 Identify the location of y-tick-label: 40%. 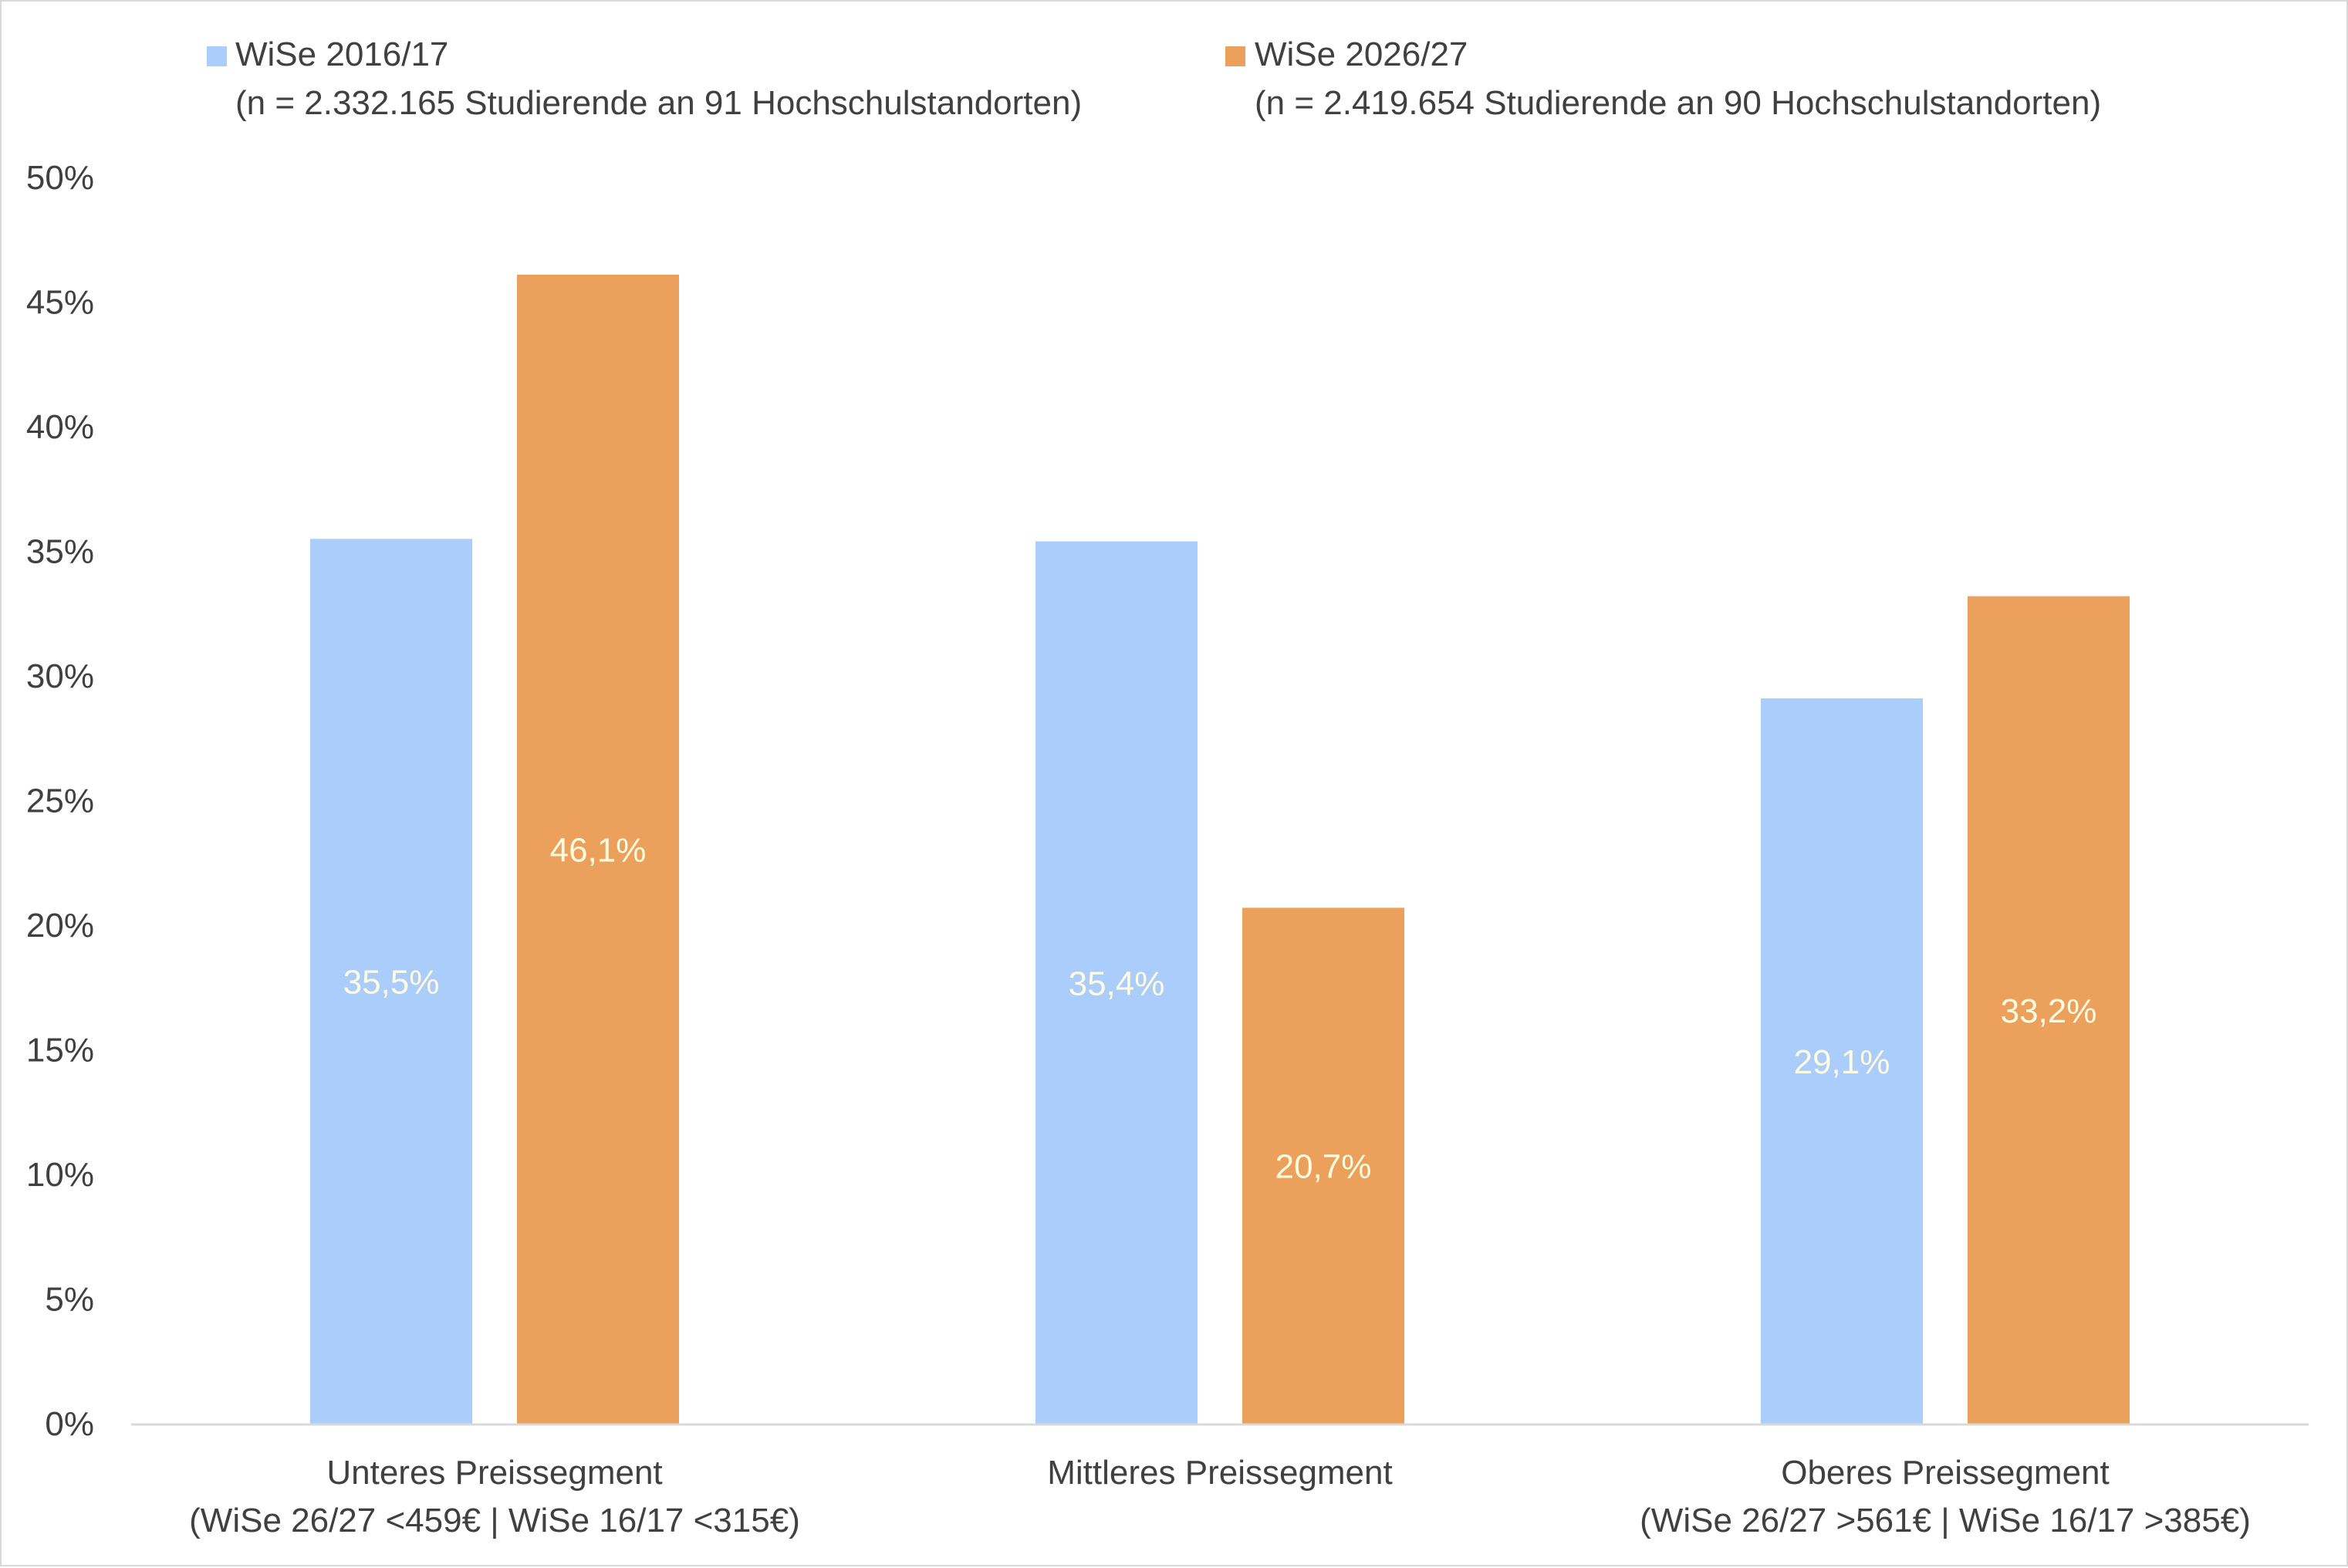
(60, 427).